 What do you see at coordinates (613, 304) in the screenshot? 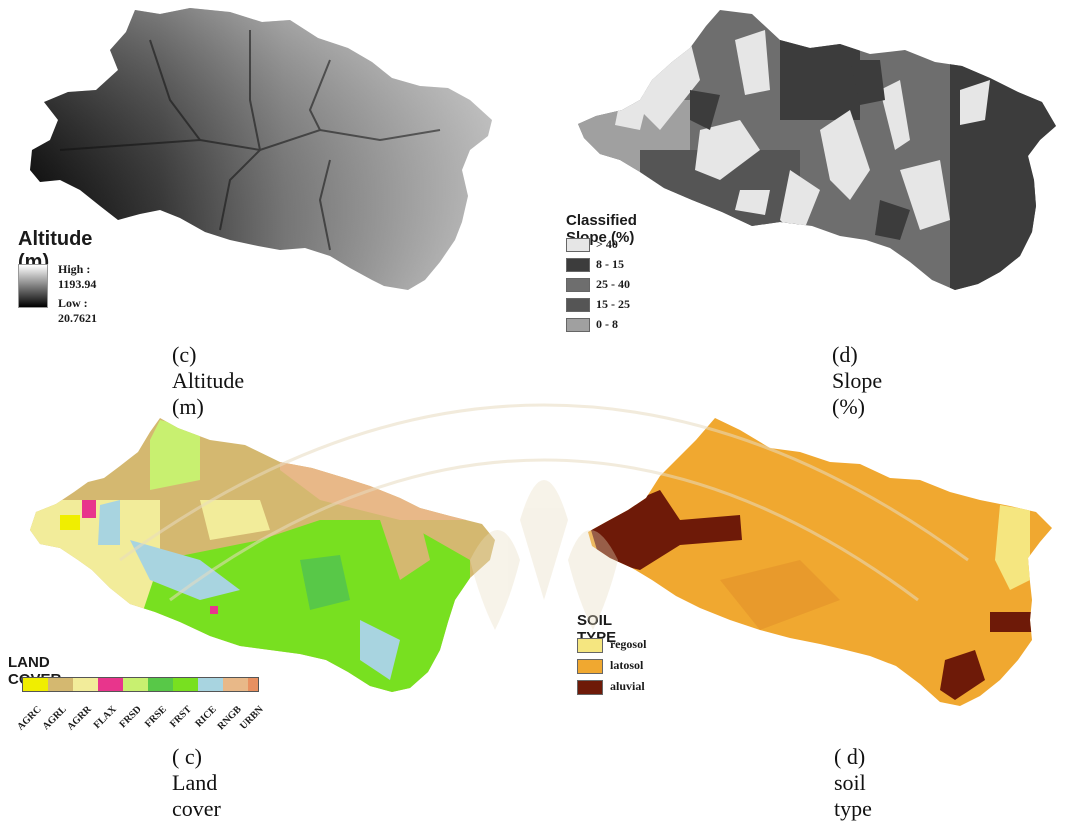
I see `slope-label: 15 - 25` at bounding box center [613, 304].